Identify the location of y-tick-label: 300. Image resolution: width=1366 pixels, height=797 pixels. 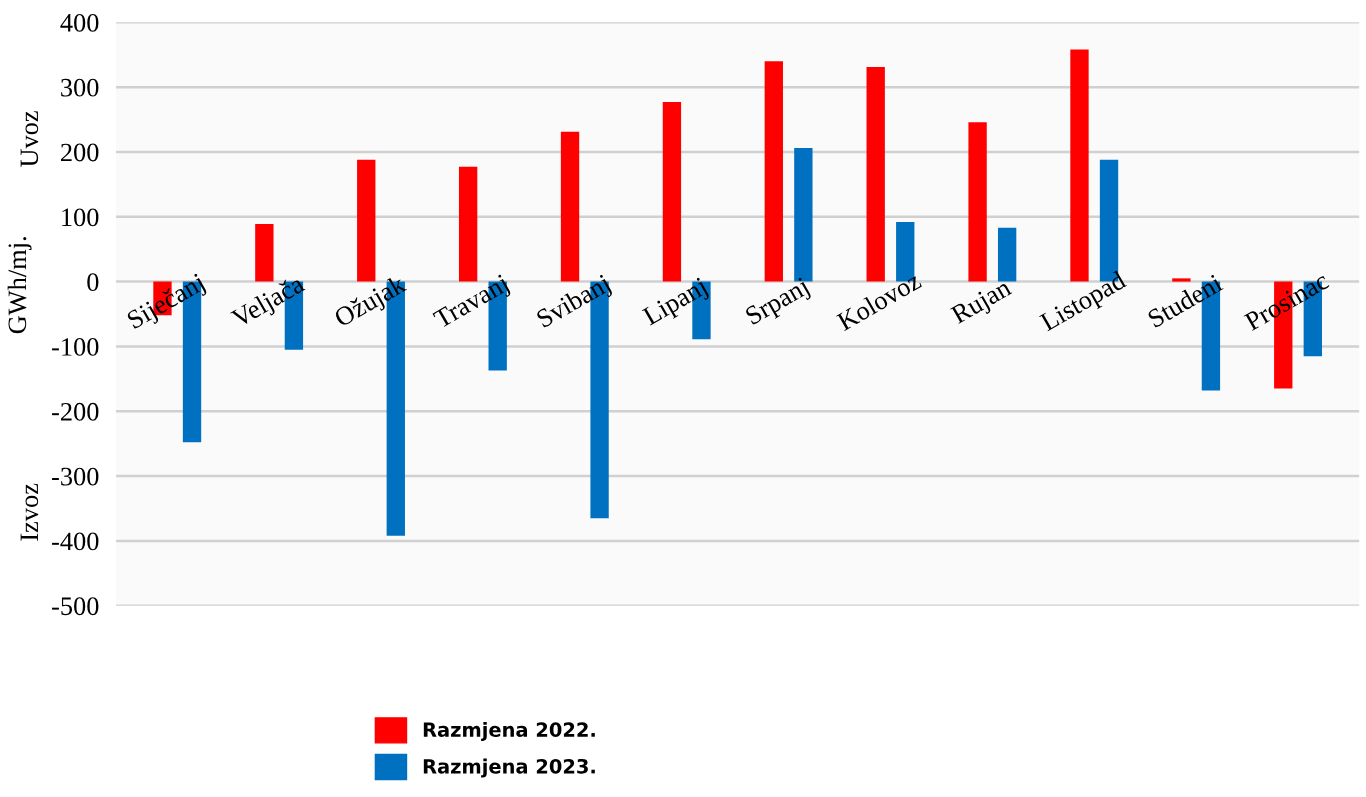
(80, 87).